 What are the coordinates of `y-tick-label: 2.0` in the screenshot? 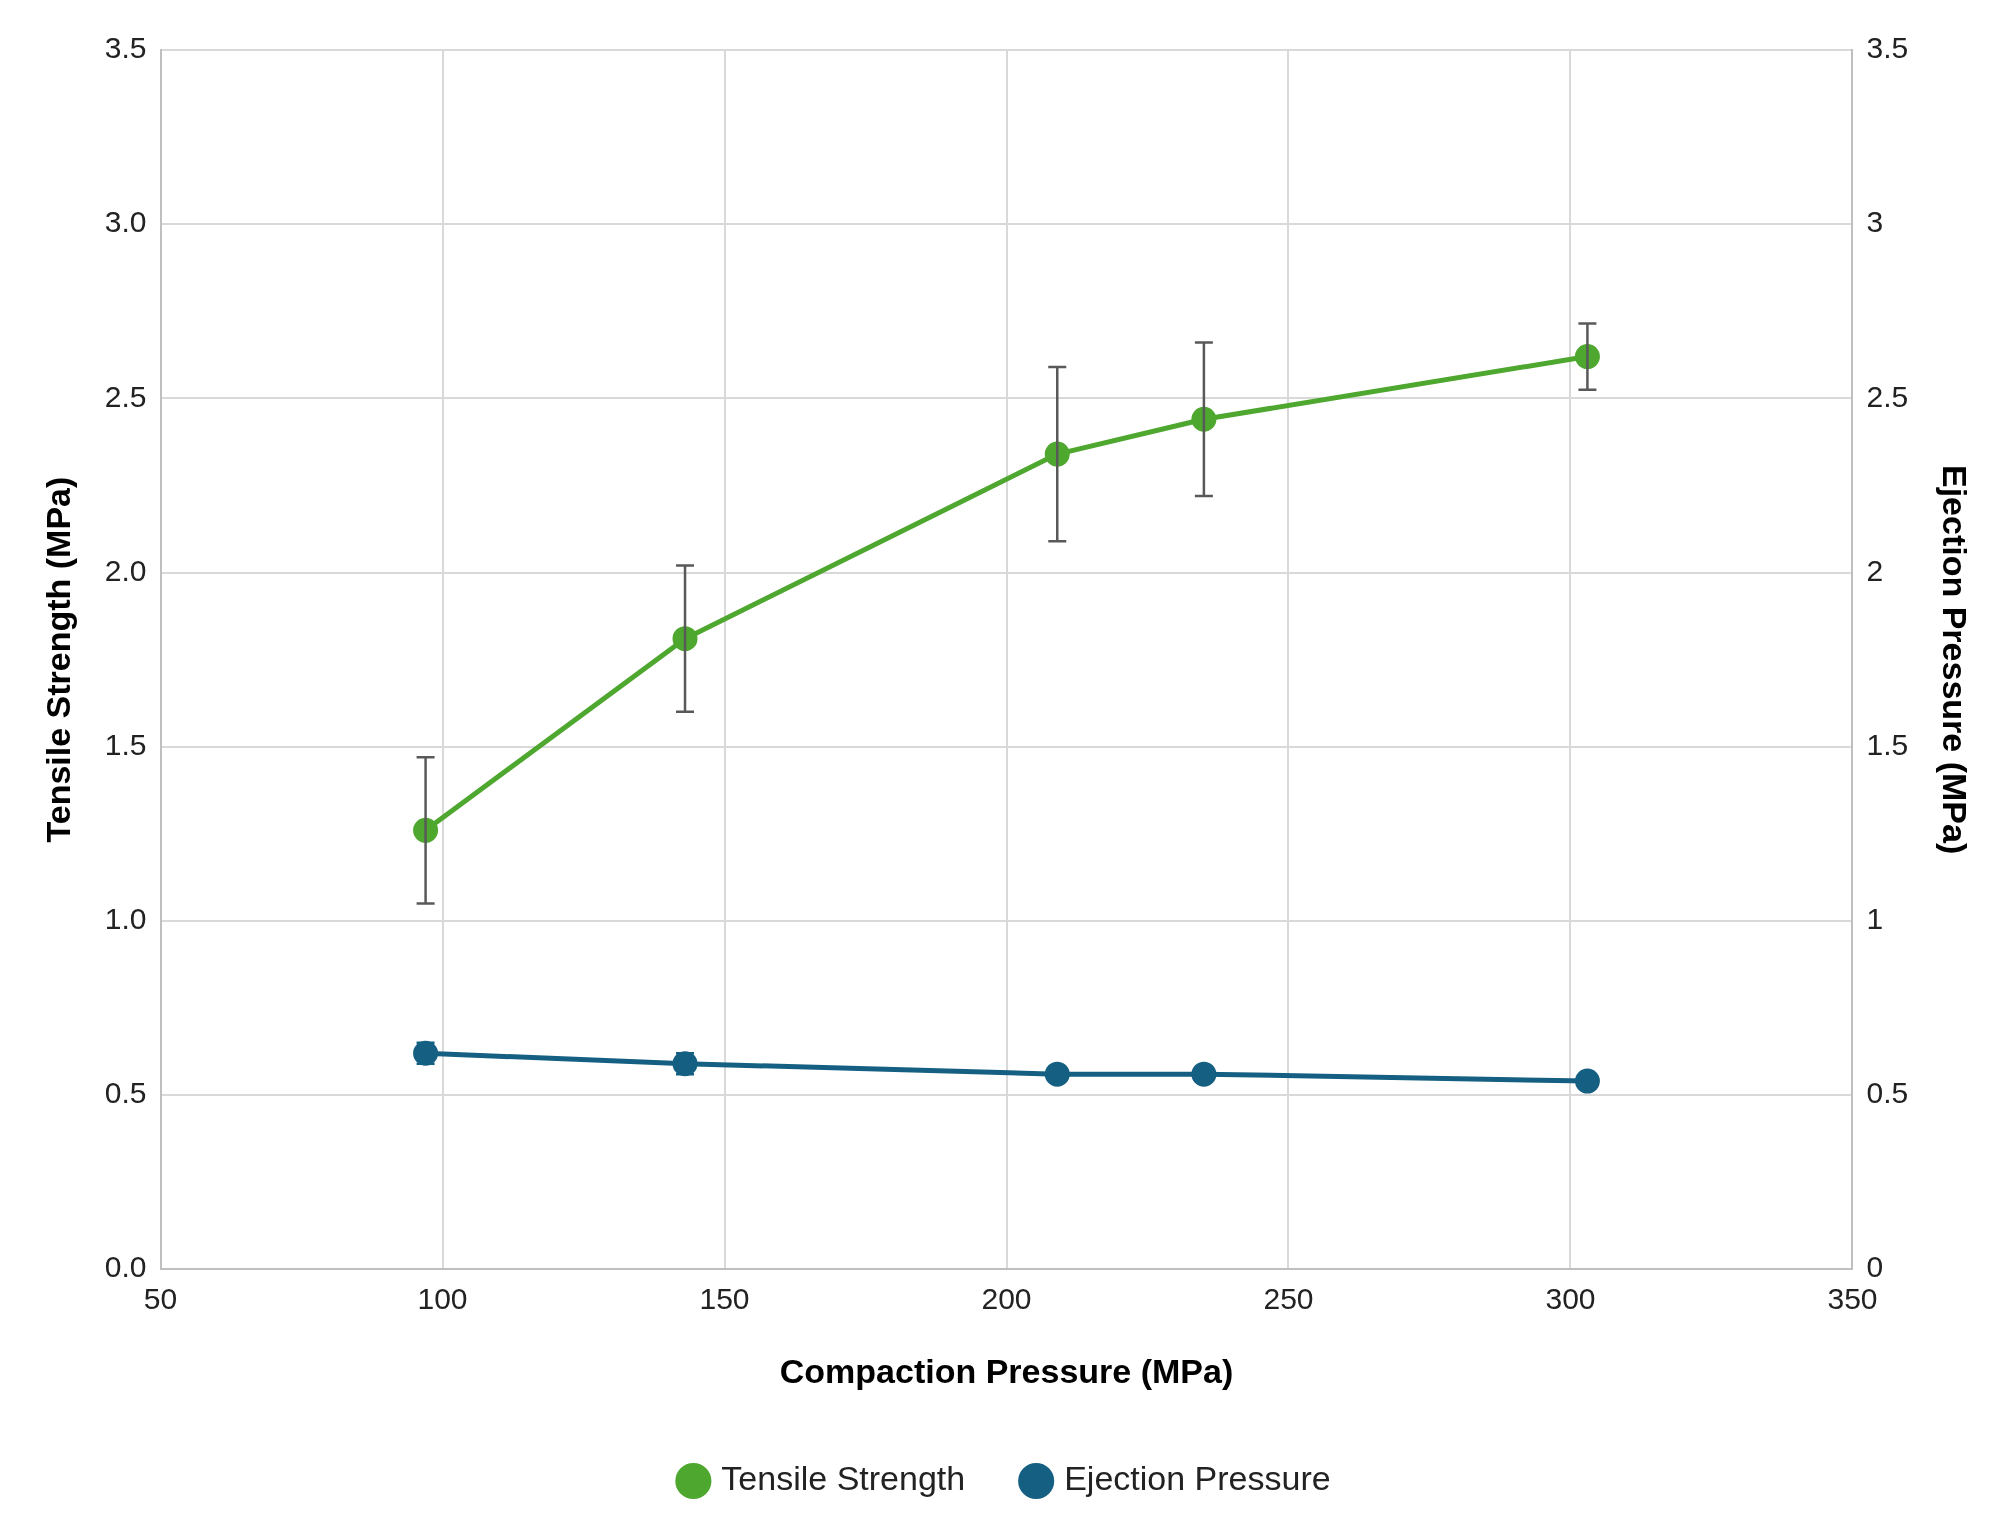 It's located at (125, 570).